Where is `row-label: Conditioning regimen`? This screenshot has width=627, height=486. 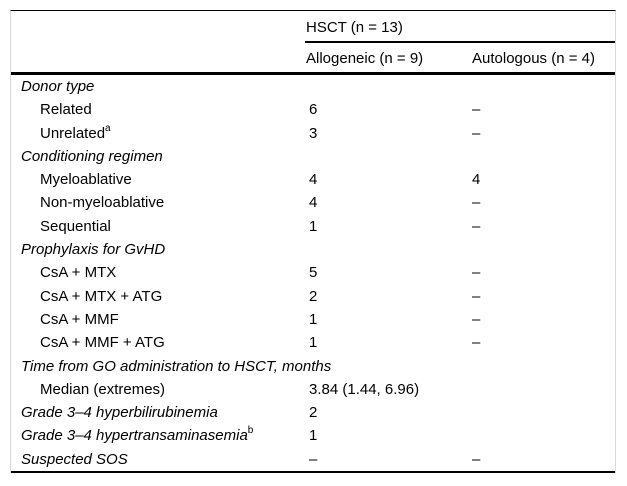
row-label: Conditioning regimen is located at coordinates (160, 156).